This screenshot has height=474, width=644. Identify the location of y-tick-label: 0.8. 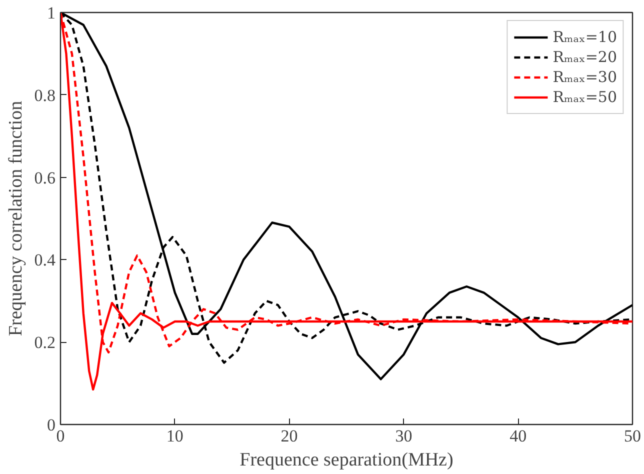
(45, 95).